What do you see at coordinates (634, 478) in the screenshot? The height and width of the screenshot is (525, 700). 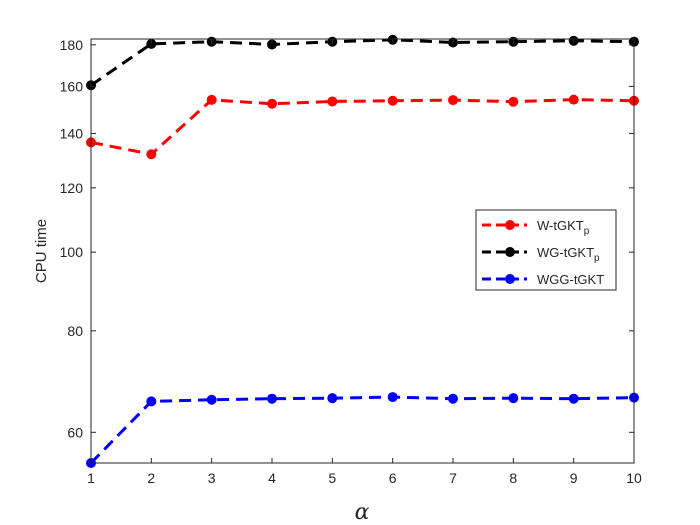 I see `x-tick-label: 10` at bounding box center [634, 478].